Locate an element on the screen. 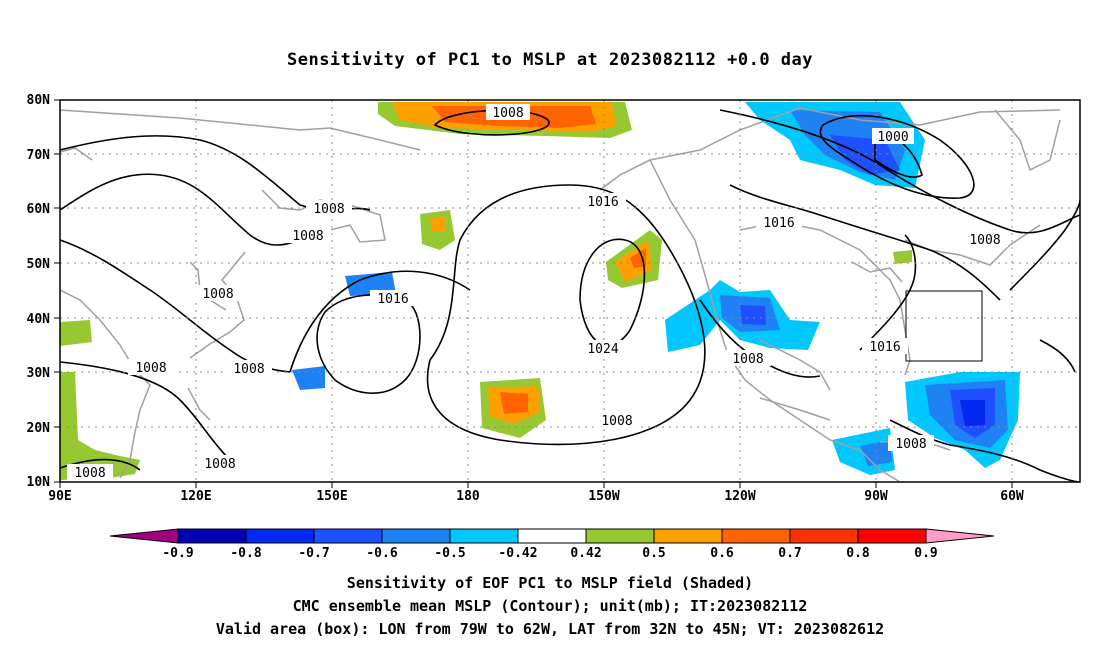 This screenshot has height=650, width=1100. colorbar-label: 0.6 is located at coordinates (722, 553).